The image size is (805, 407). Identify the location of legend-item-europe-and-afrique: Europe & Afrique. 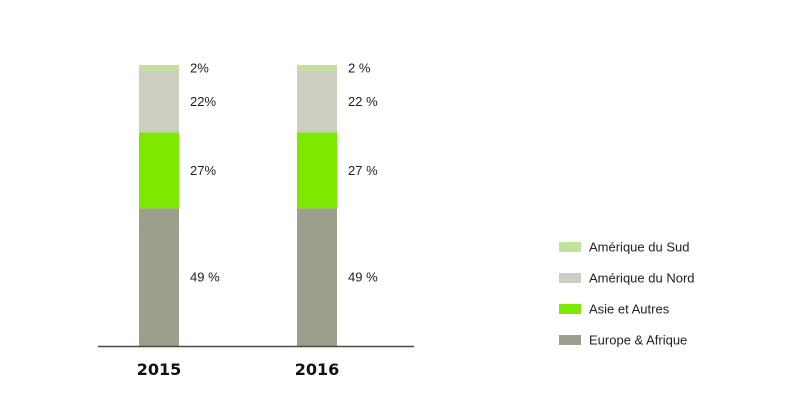
(623, 340).